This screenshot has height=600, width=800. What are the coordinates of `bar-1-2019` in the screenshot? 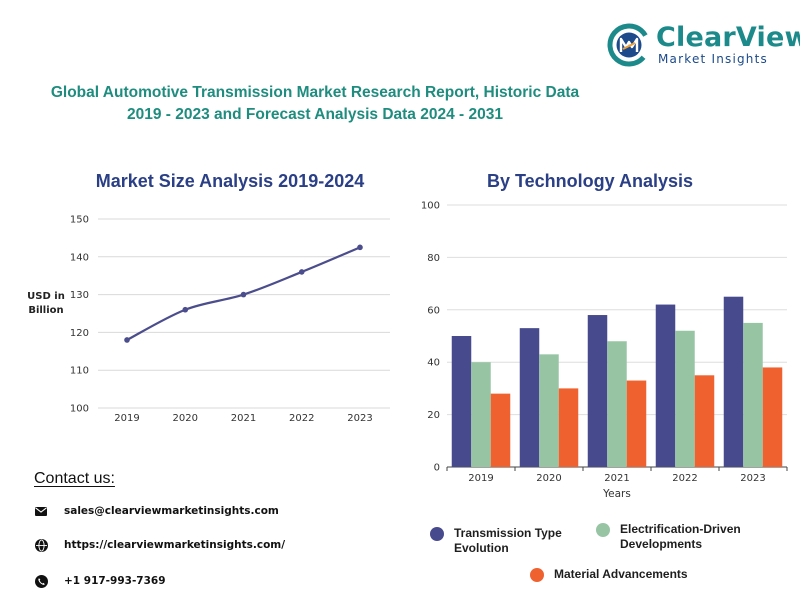 It's located at (481, 414).